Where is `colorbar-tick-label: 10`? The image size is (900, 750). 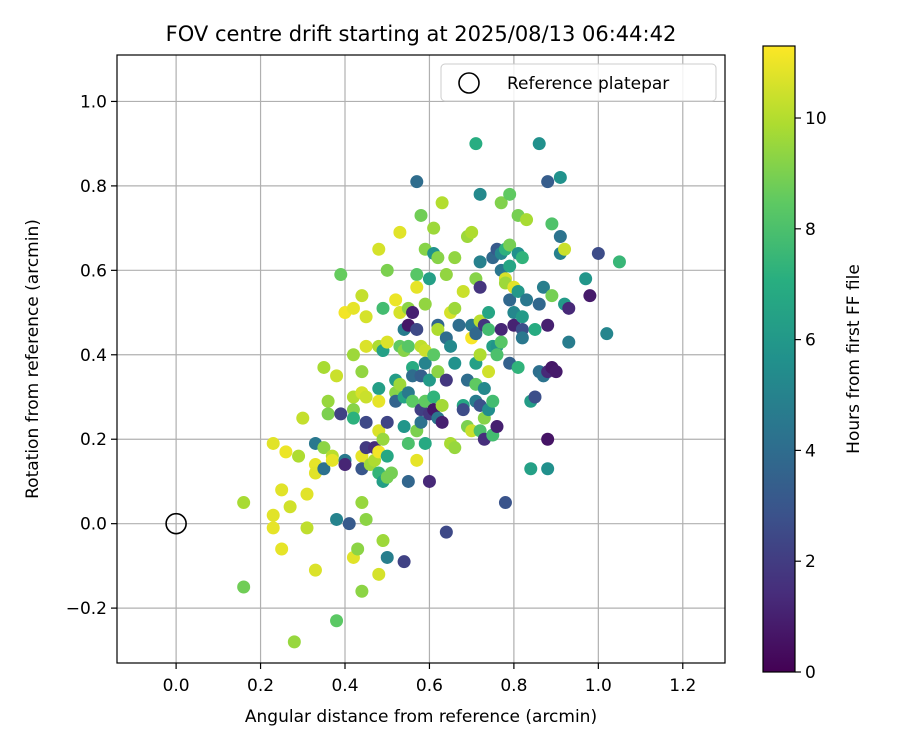
colorbar-tick-label: 10 is located at coordinates (816, 119).